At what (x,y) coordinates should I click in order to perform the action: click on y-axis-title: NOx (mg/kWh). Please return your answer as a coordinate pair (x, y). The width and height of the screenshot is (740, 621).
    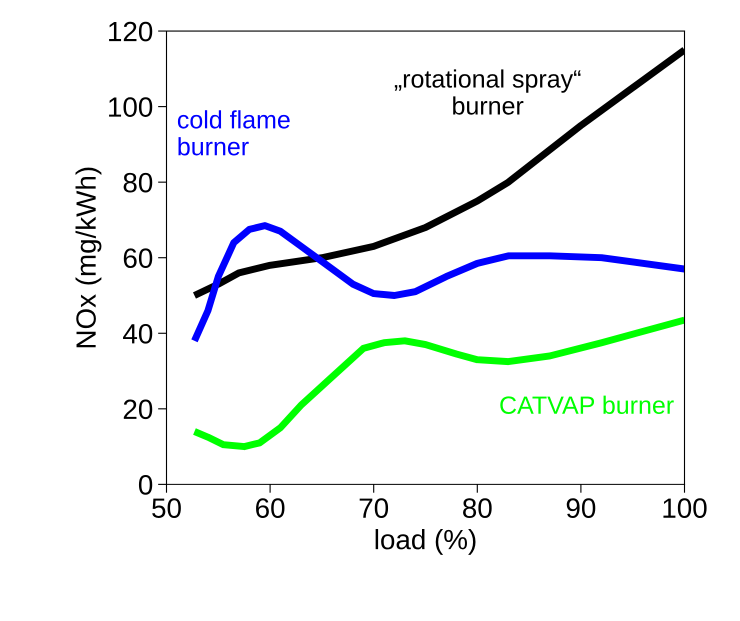
    Looking at the image, I should click on (89, 258).